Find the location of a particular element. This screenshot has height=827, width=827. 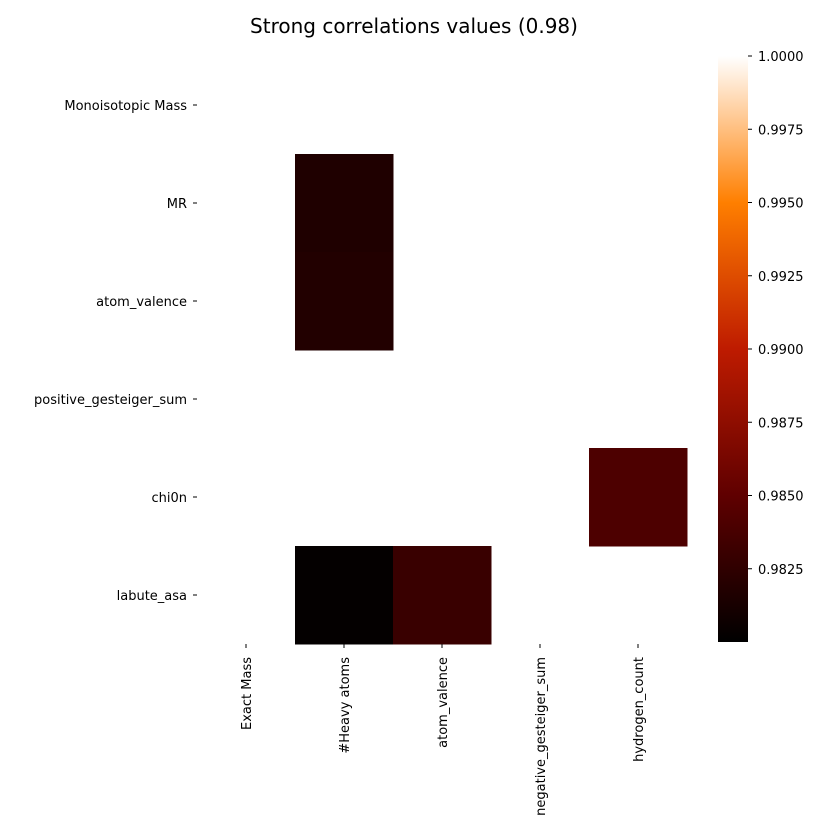

colorbar-tick-label: 0.9875 is located at coordinates (781, 423).